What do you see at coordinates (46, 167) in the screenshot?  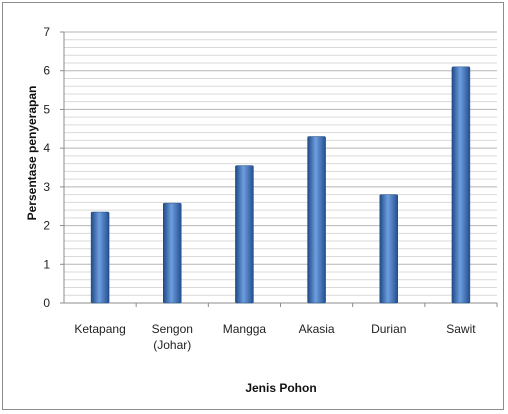 I see `y-tick-labels: 0 1 2 3 4 5 6 7` at bounding box center [46, 167].